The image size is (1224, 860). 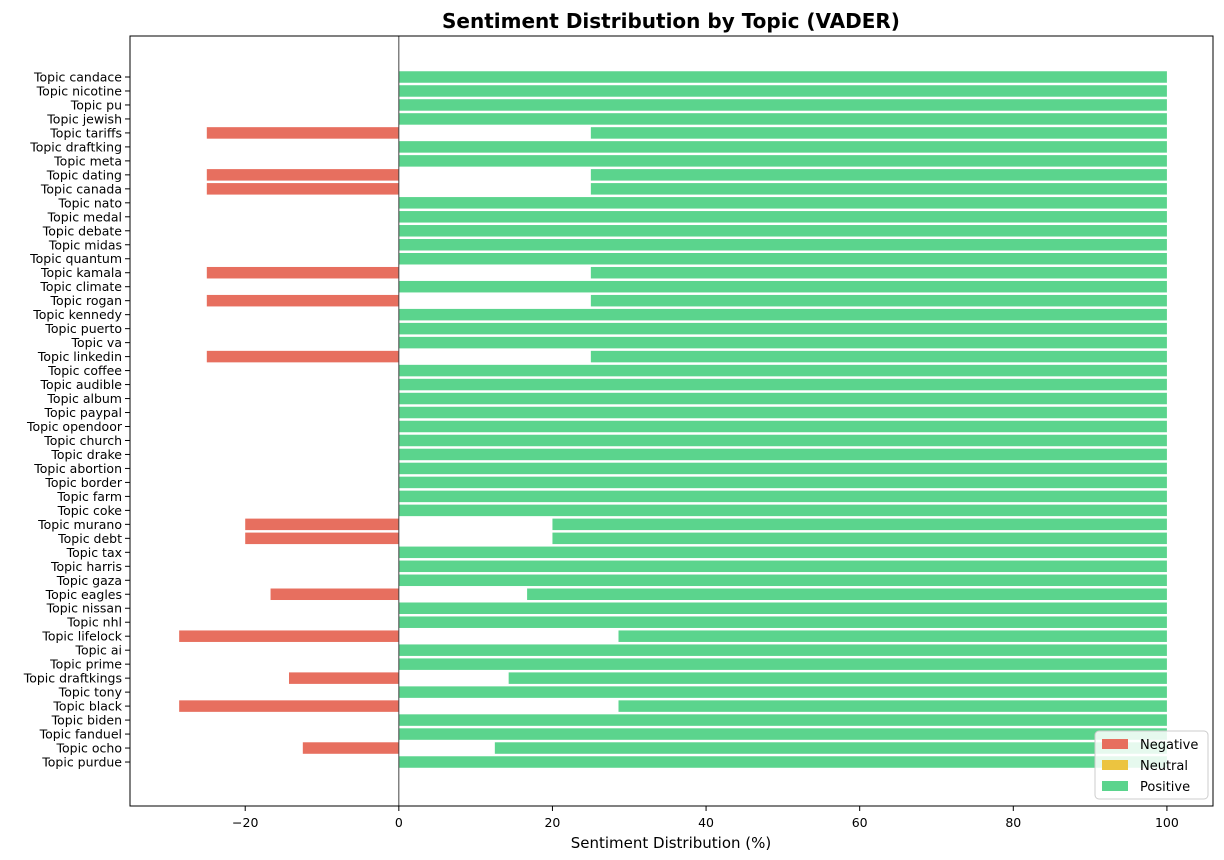 I want to click on y-tick-label: Topic paypal, so click(x=83, y=412).